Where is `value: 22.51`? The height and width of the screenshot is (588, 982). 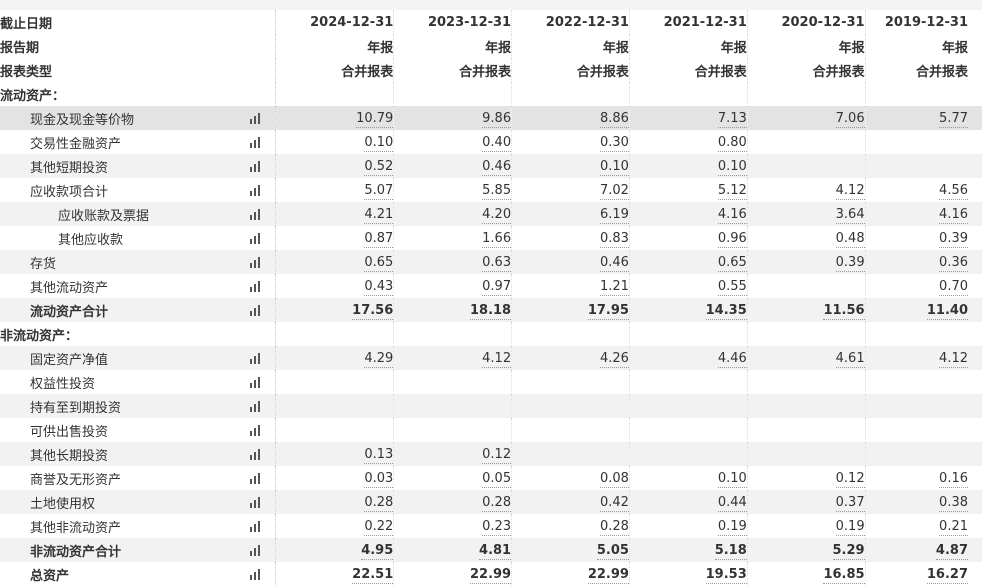
value: 22.51 is located at coordinates (373, 575).